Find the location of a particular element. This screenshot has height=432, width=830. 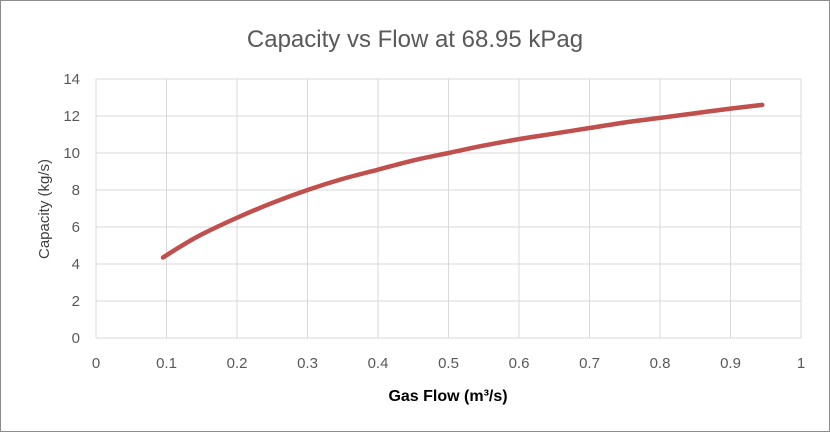

x-tick-label: 0 is located at coordinates (96, 363).